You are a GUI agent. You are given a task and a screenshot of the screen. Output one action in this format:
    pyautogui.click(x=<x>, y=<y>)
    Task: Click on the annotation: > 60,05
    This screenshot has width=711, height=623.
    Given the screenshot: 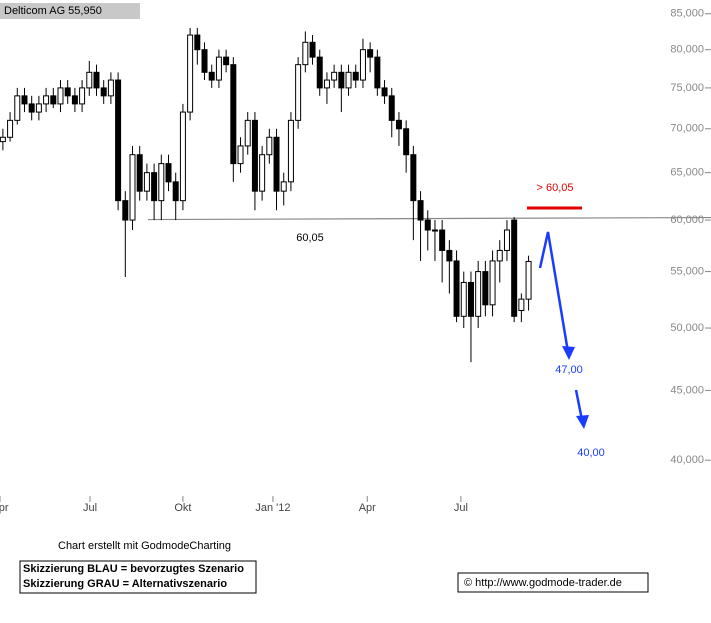 What is the action you would take?
    pyautogui.click(x=554, y=188)
    